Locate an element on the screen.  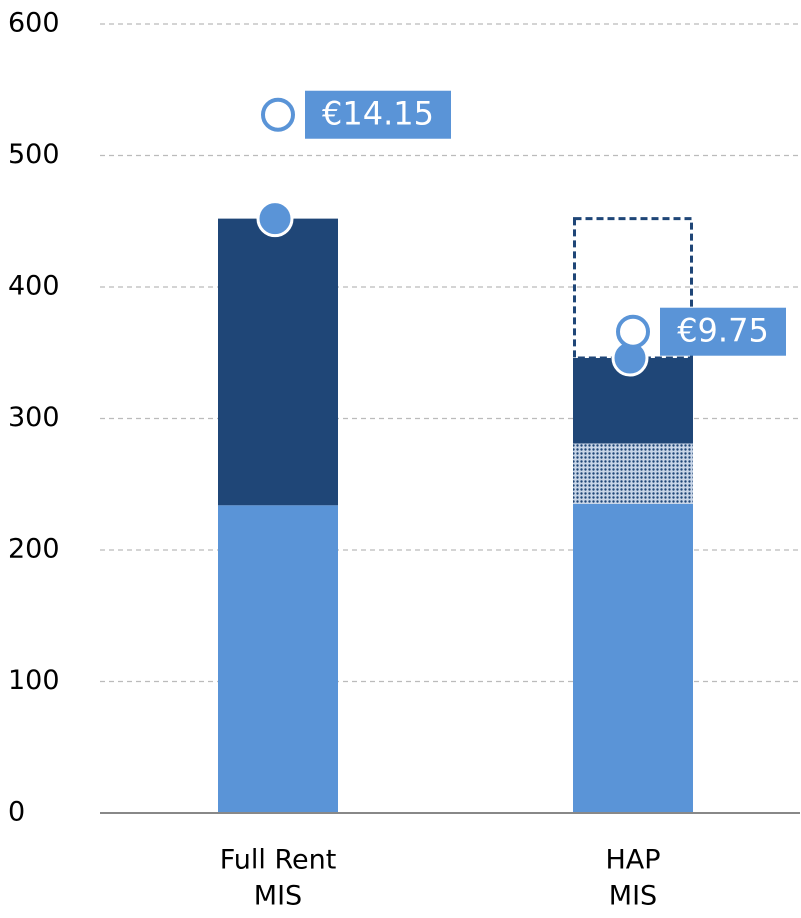
y-tick-label: 100 is located at coordinates (34, 680).